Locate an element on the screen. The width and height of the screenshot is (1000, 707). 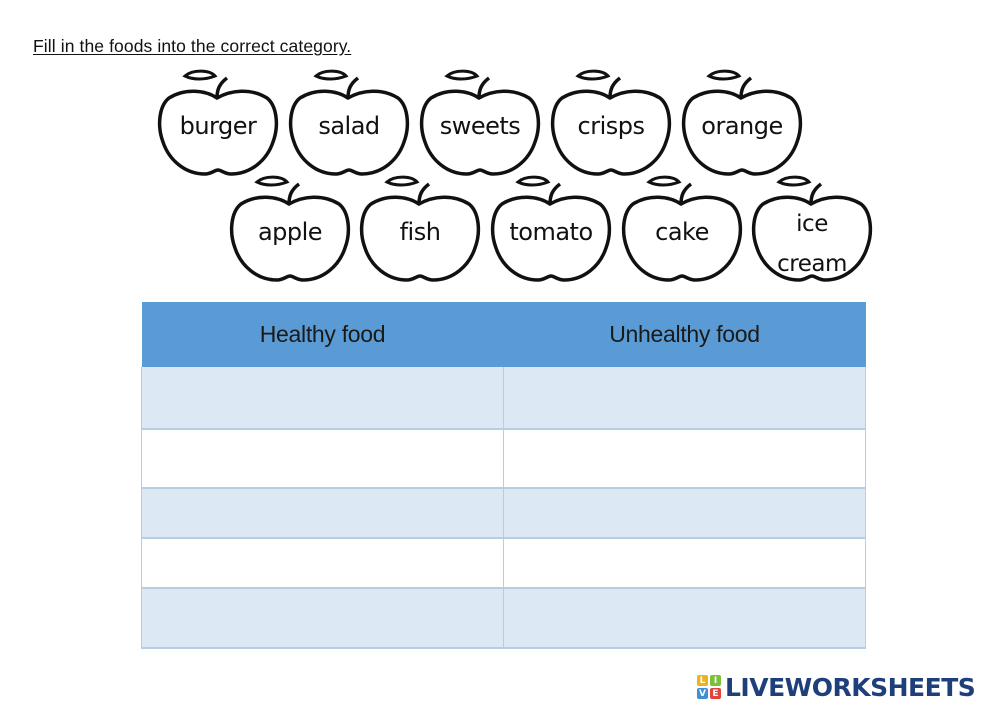
logo-block-e: E is located at coordinates (715, 693).